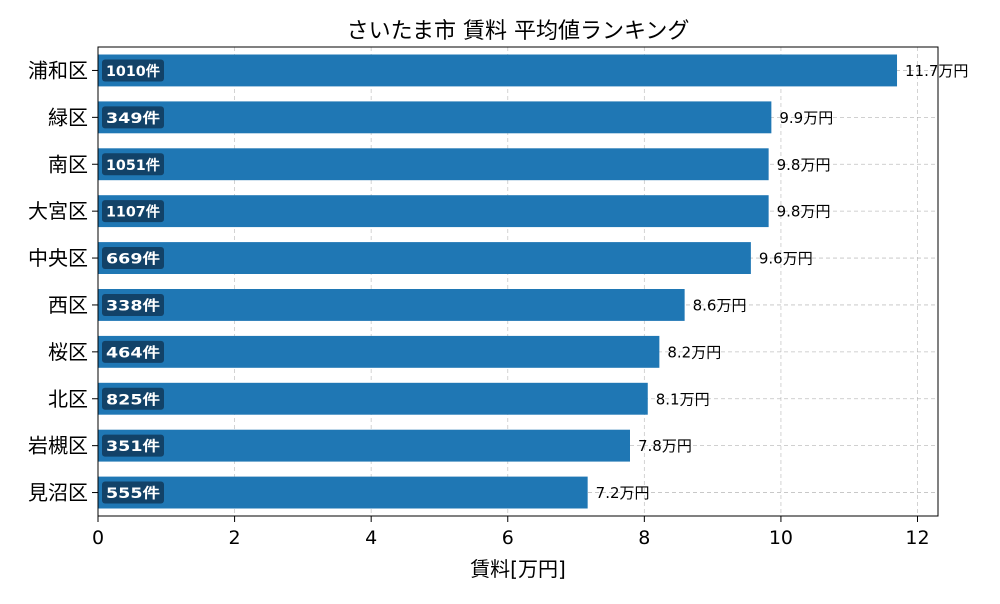  I want to click on x-tick-label: 2, so click(235, 538).